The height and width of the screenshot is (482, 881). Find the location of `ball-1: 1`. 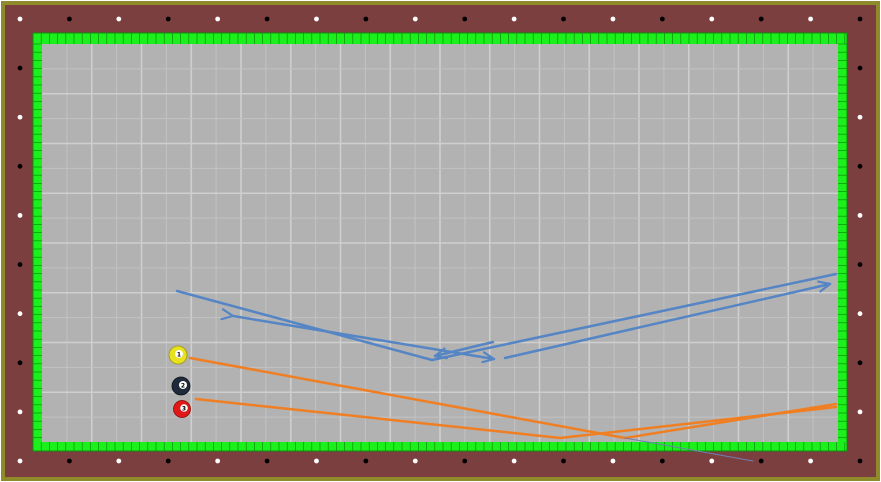

ball-1: 1 is located at coordinates (178, 355).